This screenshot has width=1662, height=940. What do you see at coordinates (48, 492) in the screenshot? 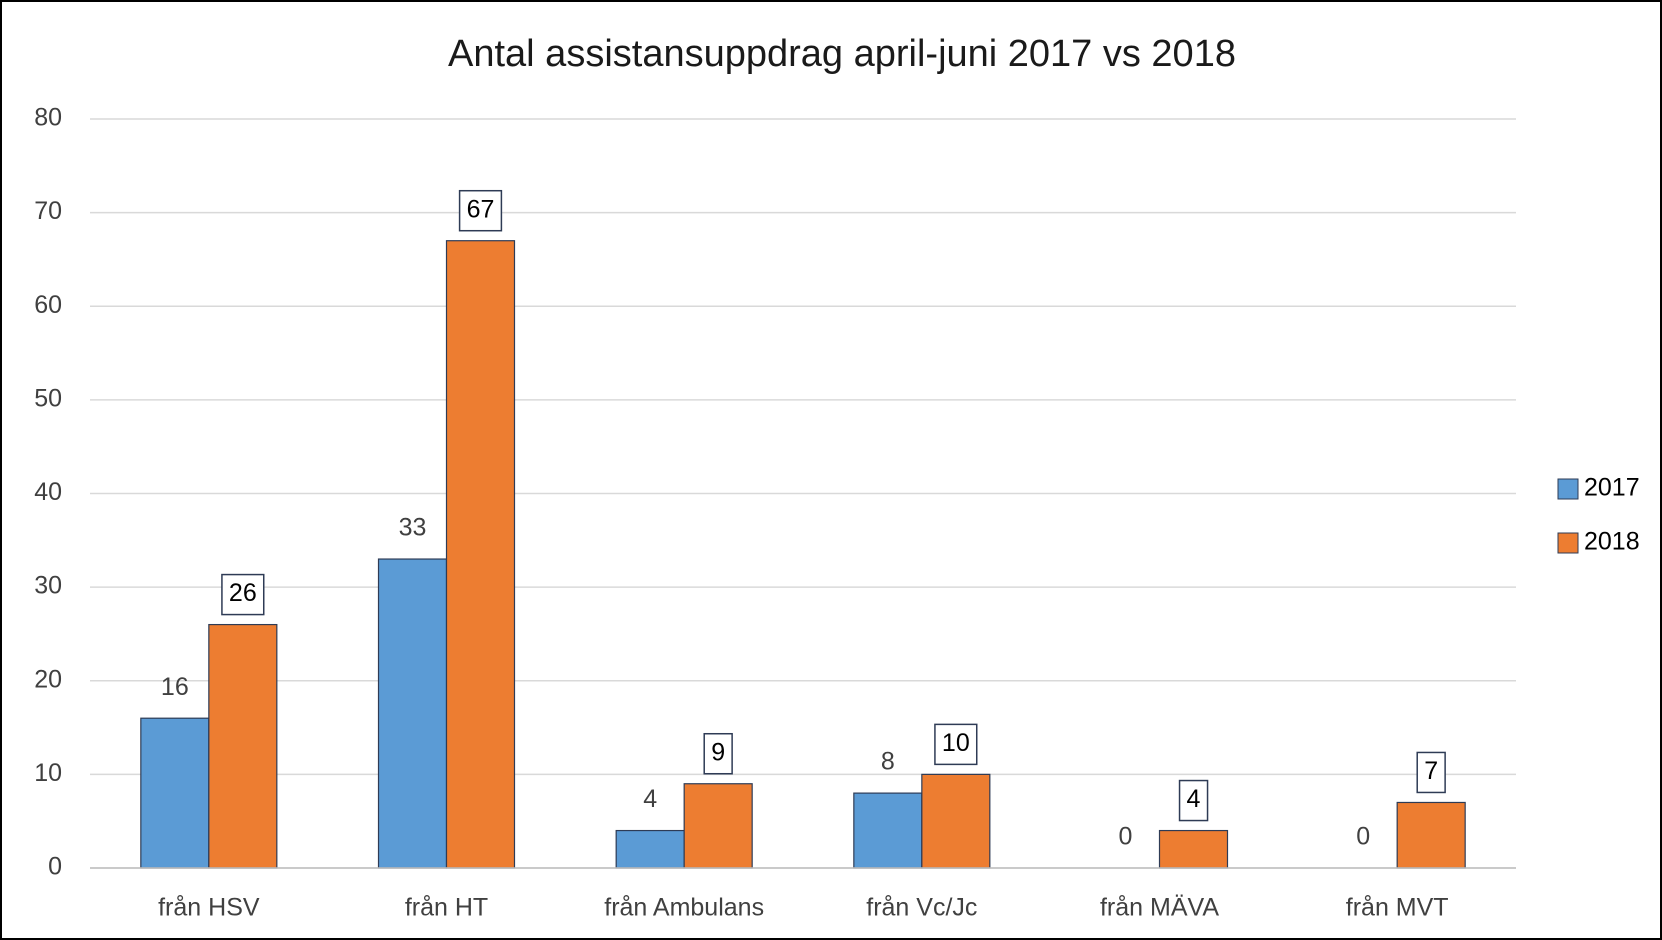
I see `y-tick-label: 40` at bounding box center [48, 492].